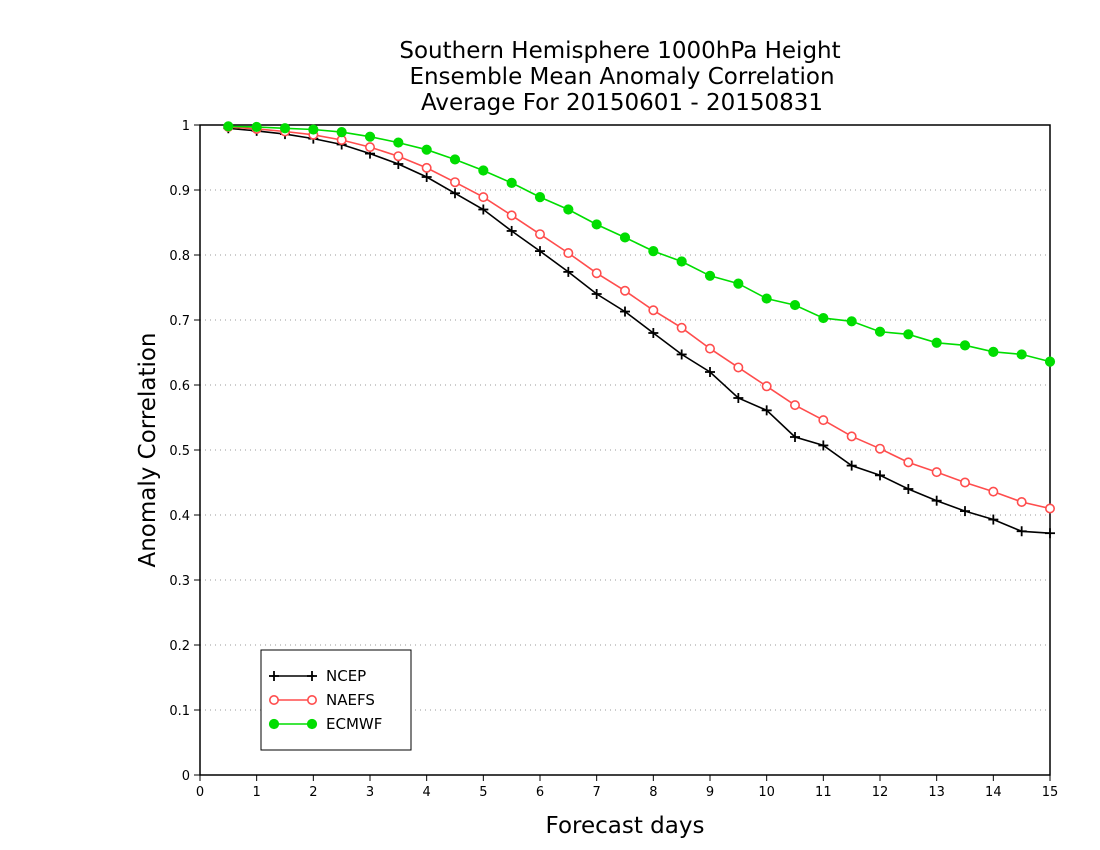  I want to click on x-tick-label: 9, so click(710, 792).